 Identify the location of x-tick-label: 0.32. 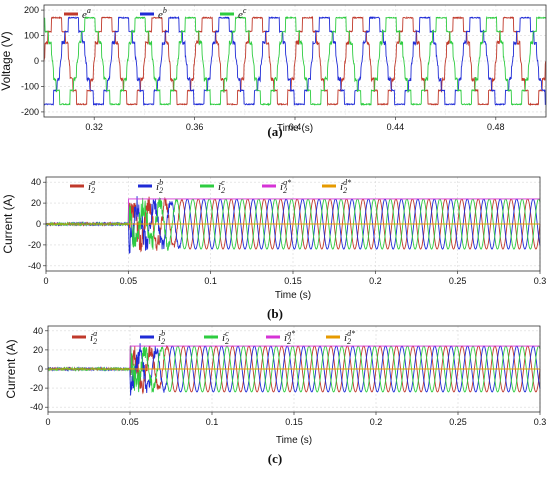
(94, 127).